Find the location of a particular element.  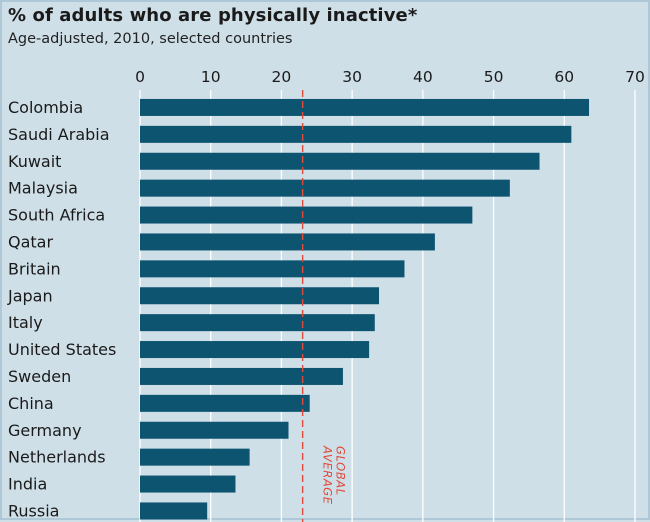

chart-title: % of adults who are physically inactive* is located at coordinates (213, 15).